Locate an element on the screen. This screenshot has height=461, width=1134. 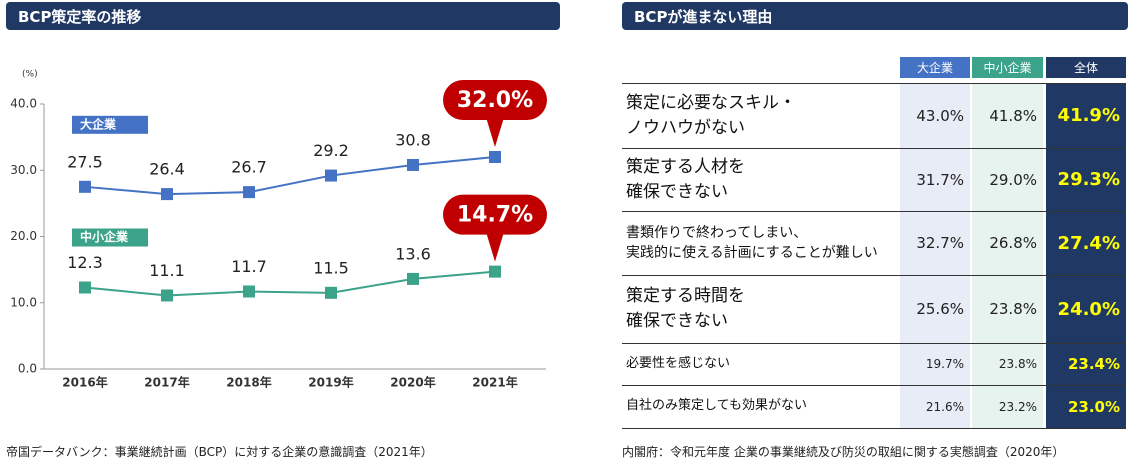
cell-value: 32.7% is located at coordinates (940, 243).